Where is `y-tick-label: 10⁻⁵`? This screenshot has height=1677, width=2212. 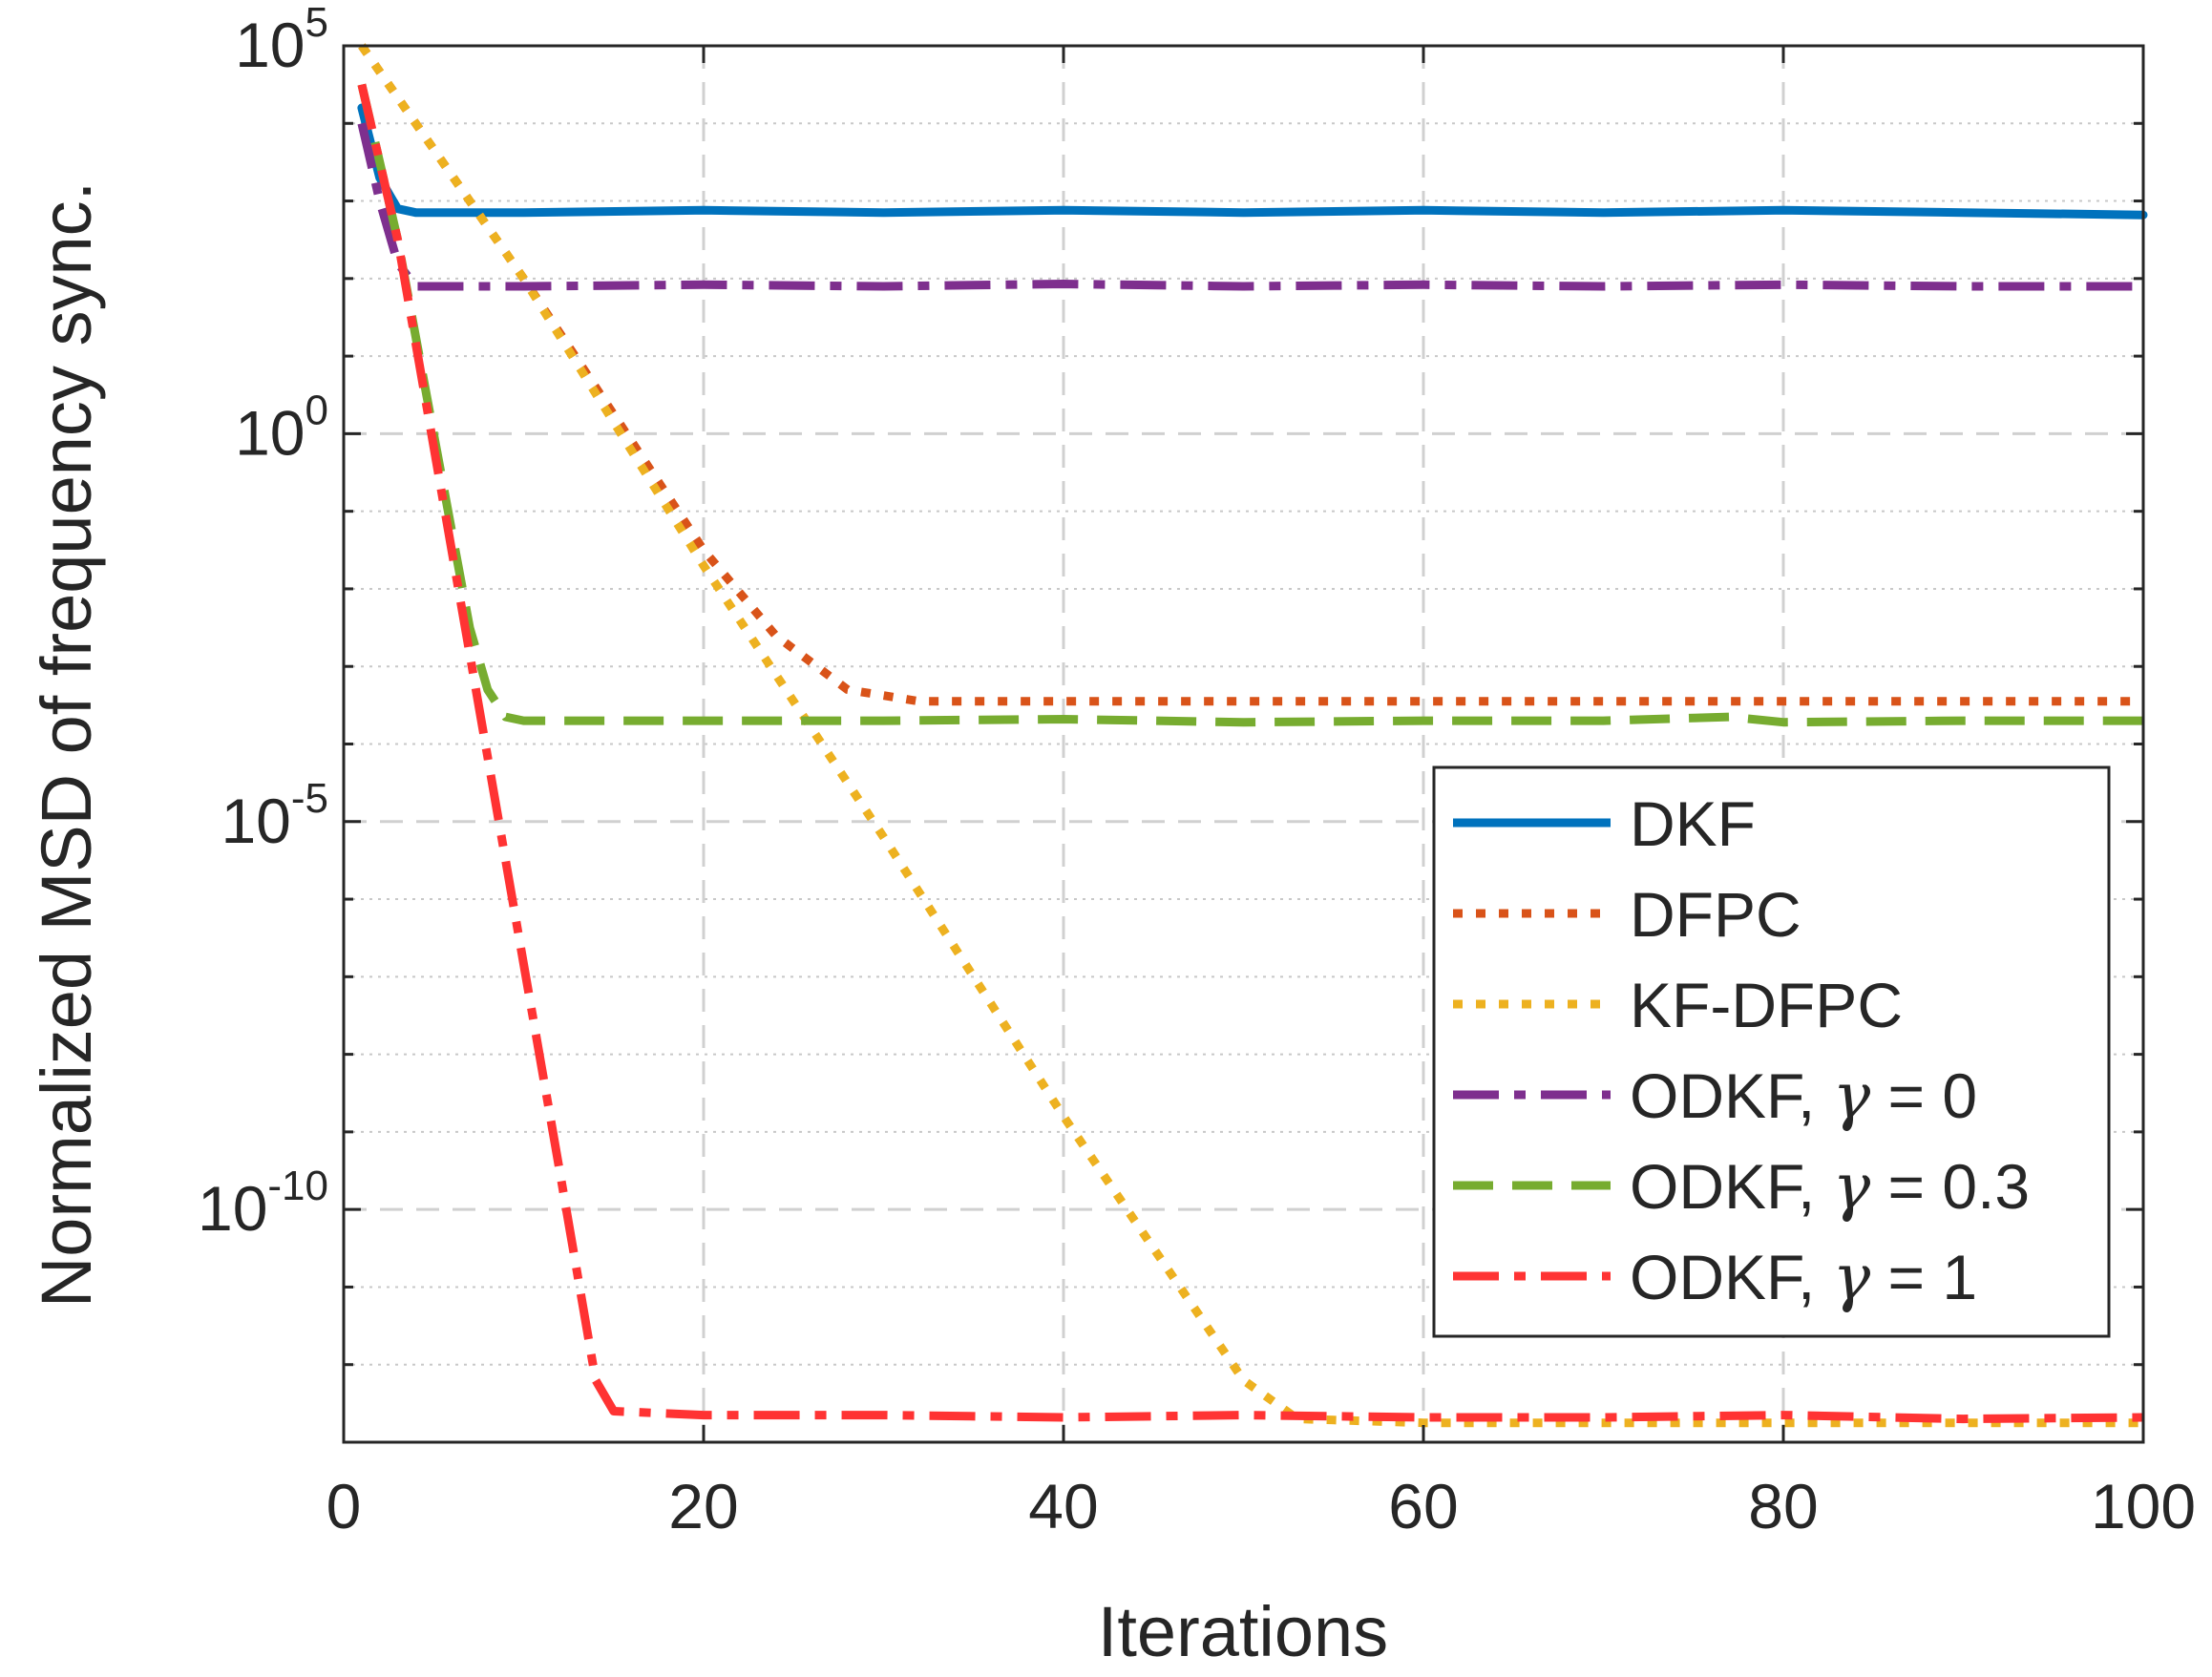
y-tick-label: 10⁻⁵ is located at coordinates (274, 815).